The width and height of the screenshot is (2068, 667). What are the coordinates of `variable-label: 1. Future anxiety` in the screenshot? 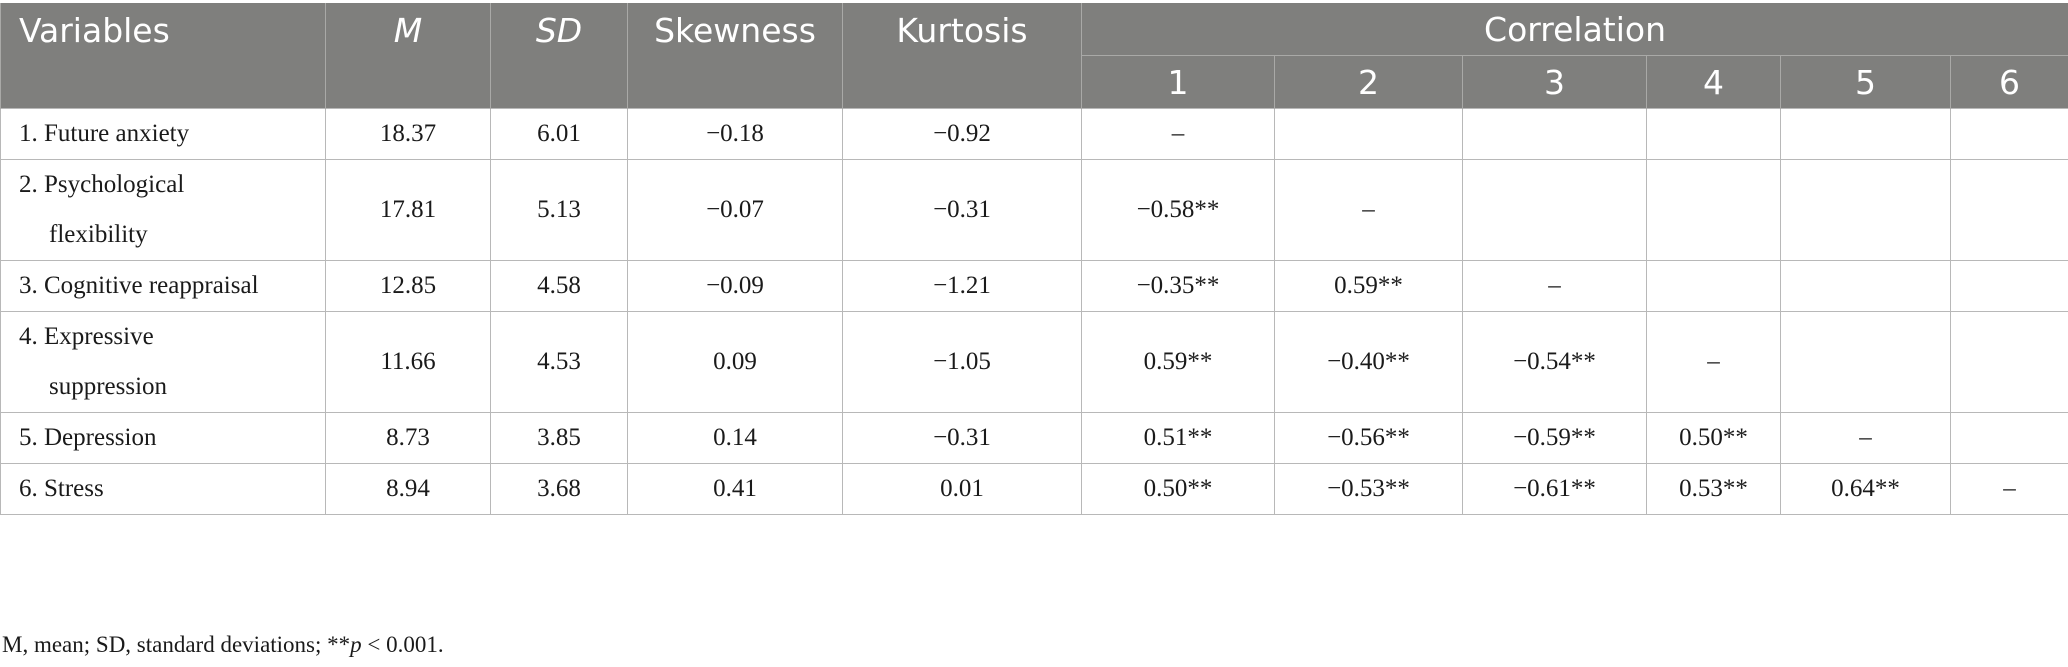 It's located at (163, 134).